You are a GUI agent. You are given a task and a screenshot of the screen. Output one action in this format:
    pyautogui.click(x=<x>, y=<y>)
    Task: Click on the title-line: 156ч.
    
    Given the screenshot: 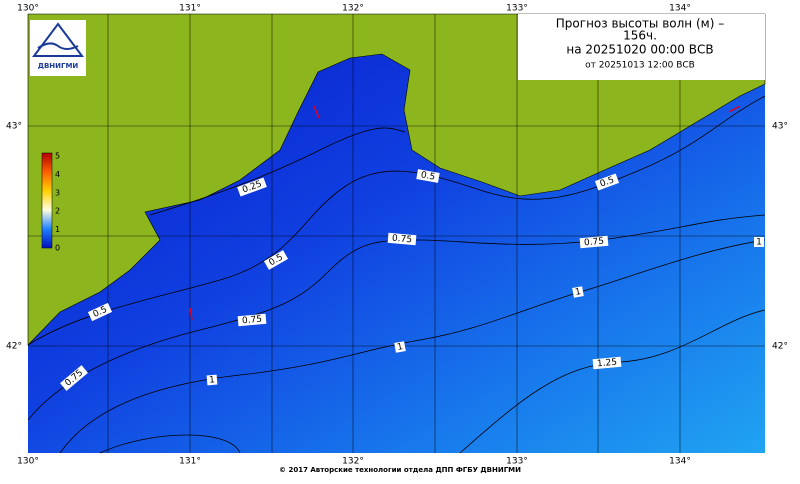 What is the action you would take?
    pyautogui.click(x=640, y=36)
    